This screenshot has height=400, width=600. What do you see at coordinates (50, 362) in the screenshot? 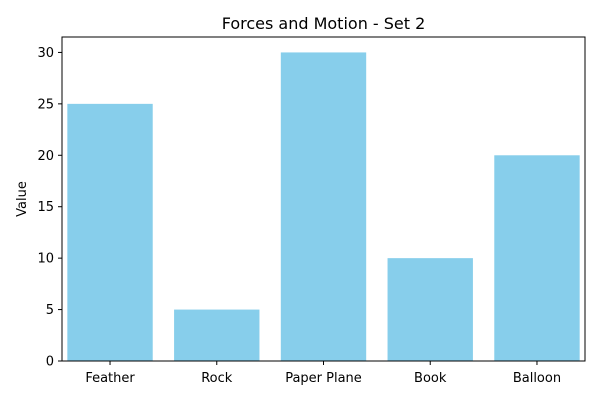
I see `y-tick-label: 0` at bounding box center [50, 362].